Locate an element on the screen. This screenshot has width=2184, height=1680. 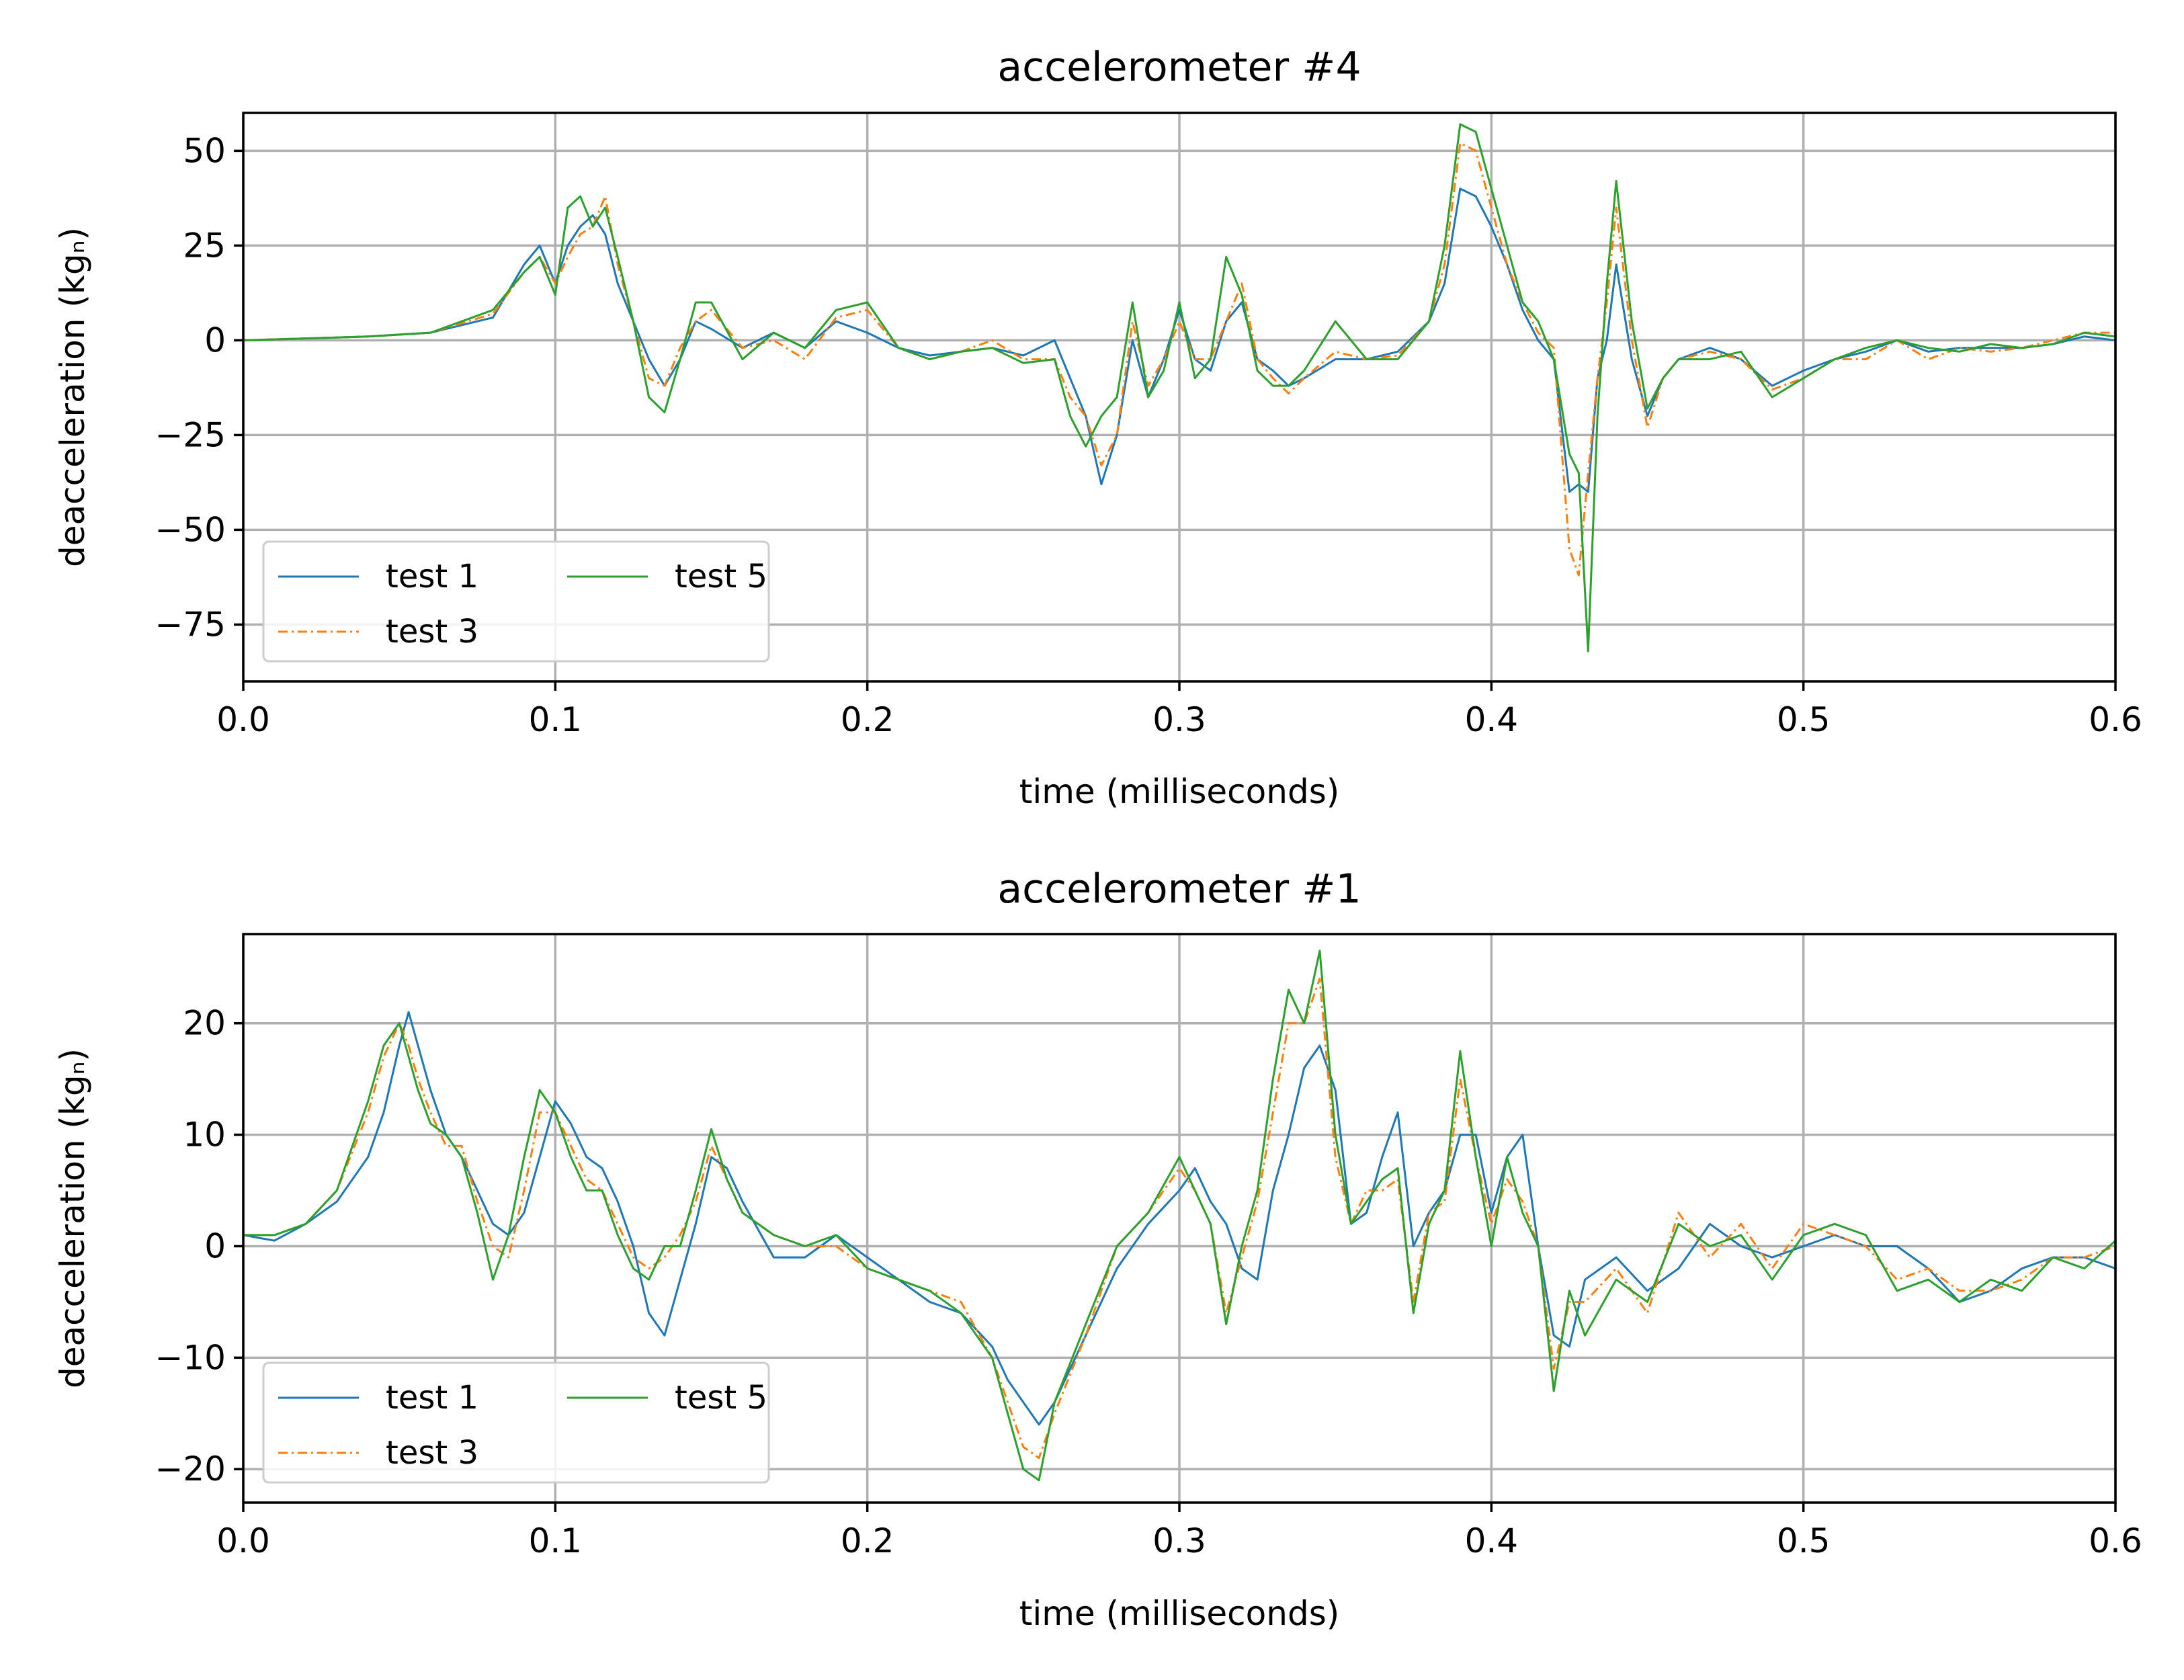
y-tick-label: −25 is located at coordinates (191, 435).